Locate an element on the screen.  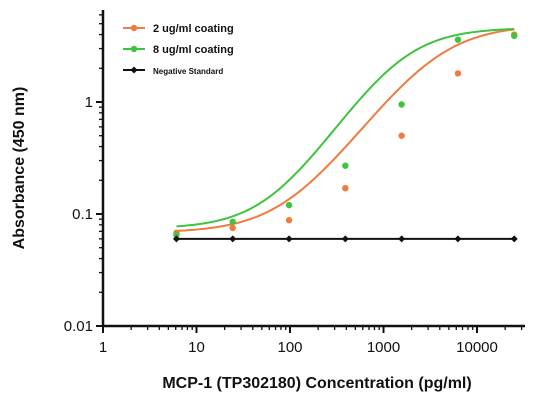
x-tick-label: 1 is located at coordinates (103, 347).